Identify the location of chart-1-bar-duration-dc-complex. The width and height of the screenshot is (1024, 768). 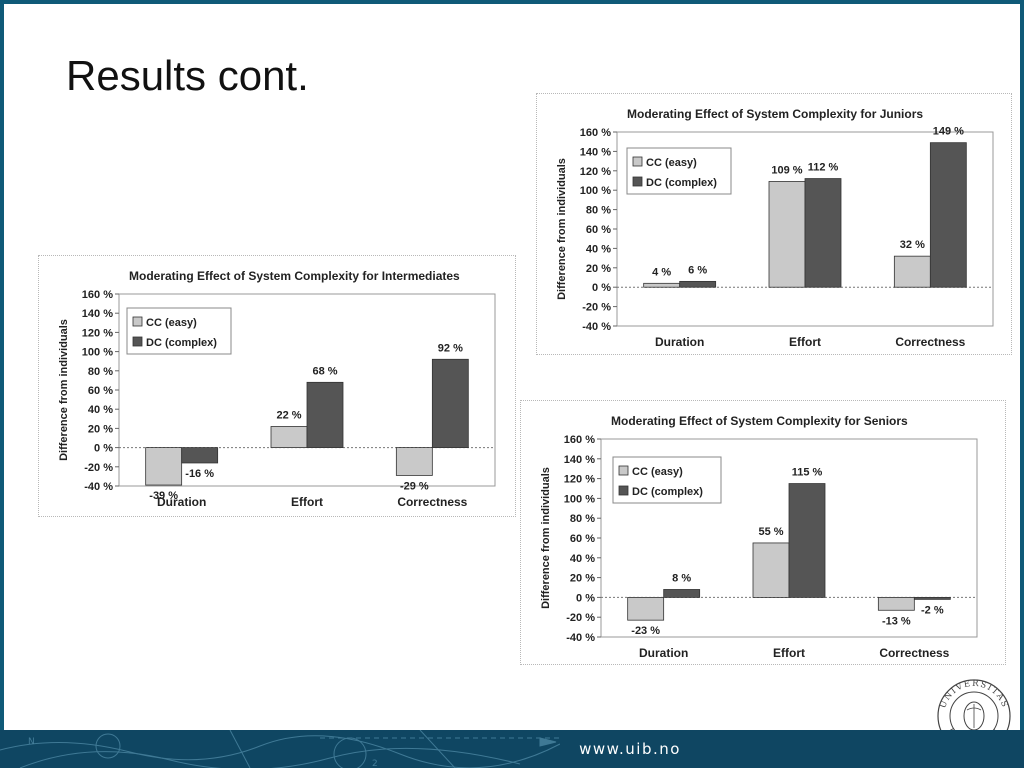
(698, 284).